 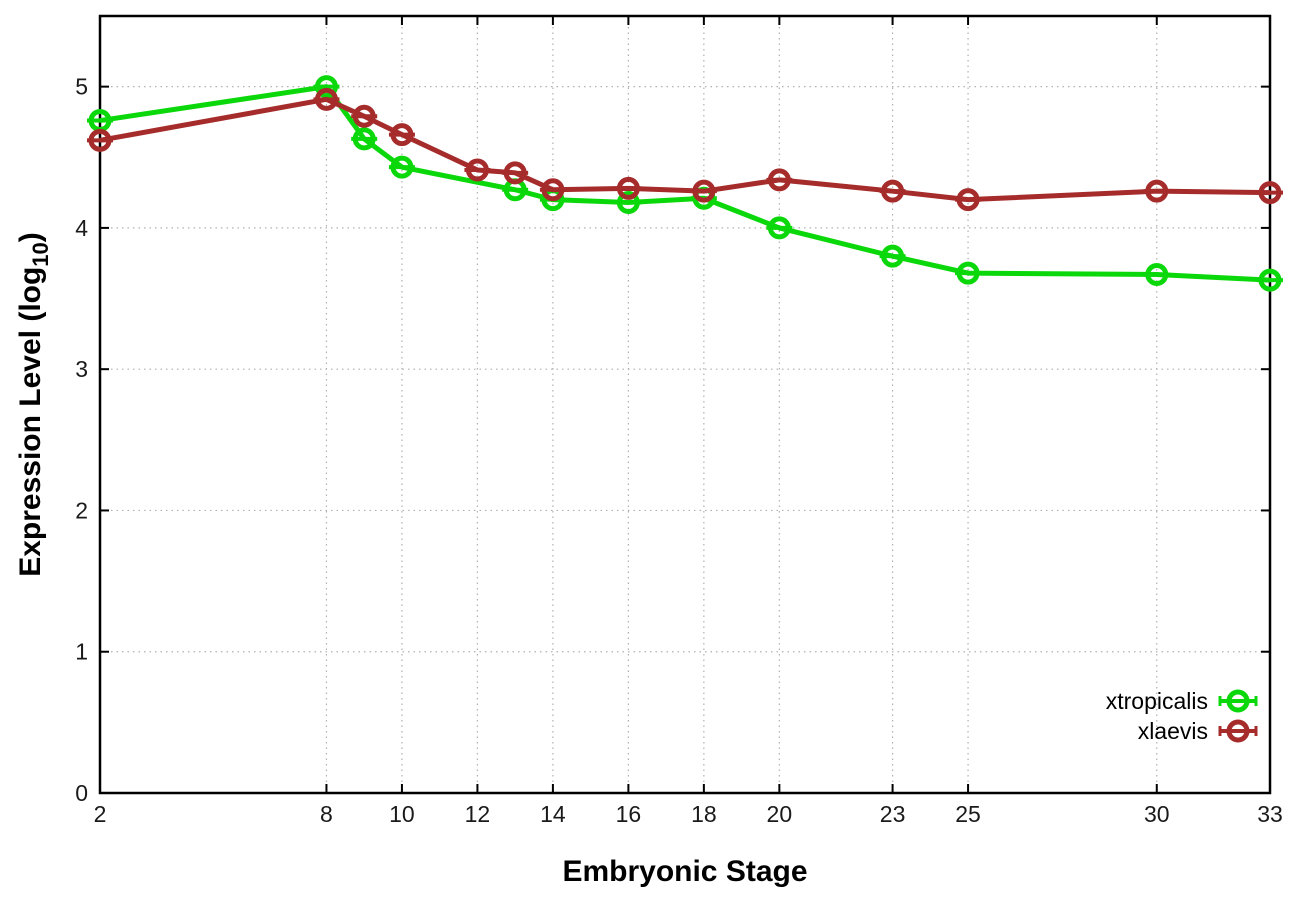 What do you see at coordinates (1157, 701) in the screenshot?
I see `legend-label-xtropicalis: xtropicalis` at bounding box center [1157, 701].